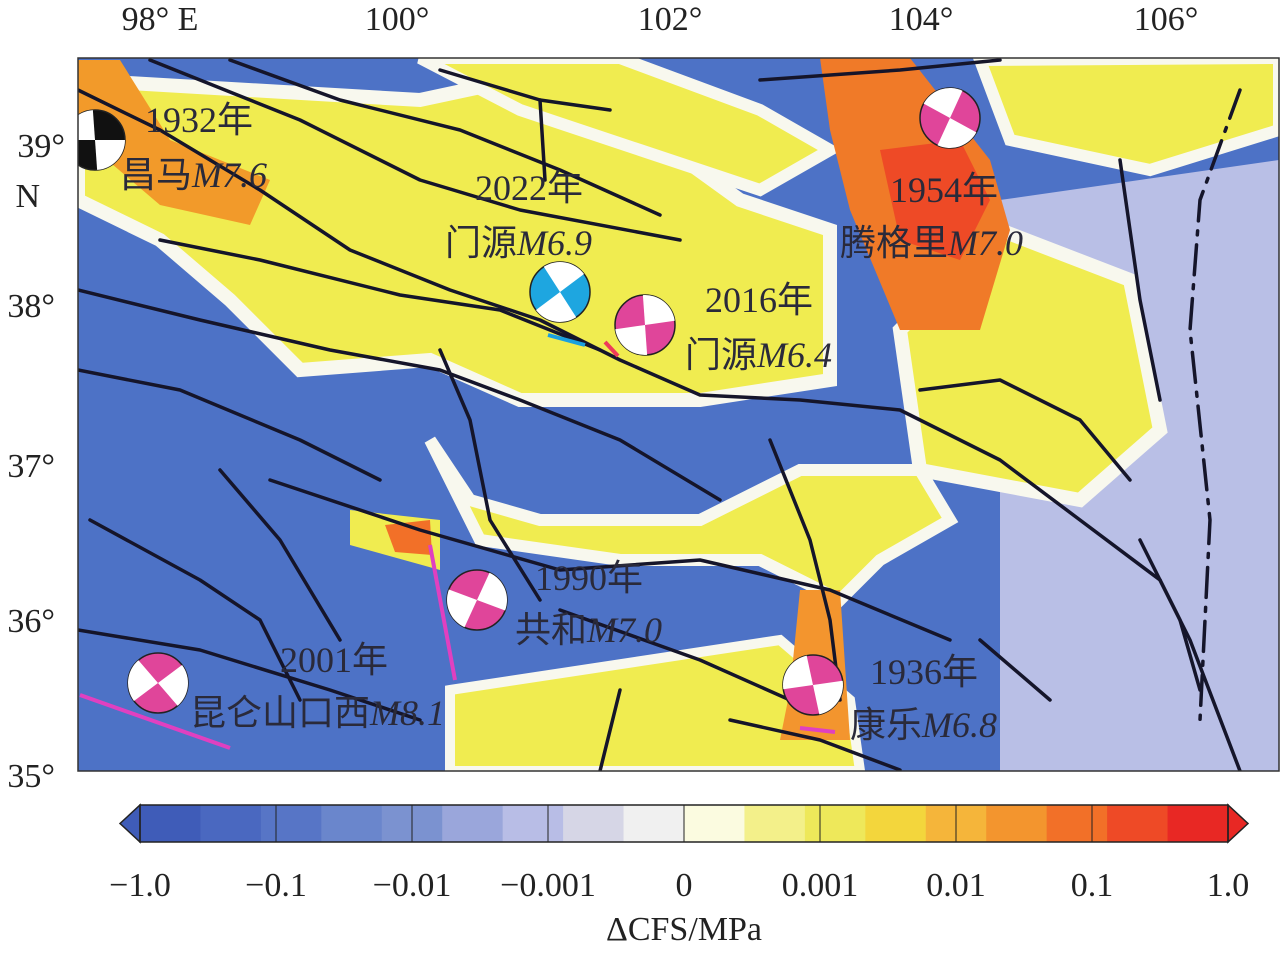 Image resolution: width=1281 pixels, height=963 pixels. Describe the element at coordinates (140, 885) in the screenshot. I see `colorbar-tick-label: −1.0` at that location.